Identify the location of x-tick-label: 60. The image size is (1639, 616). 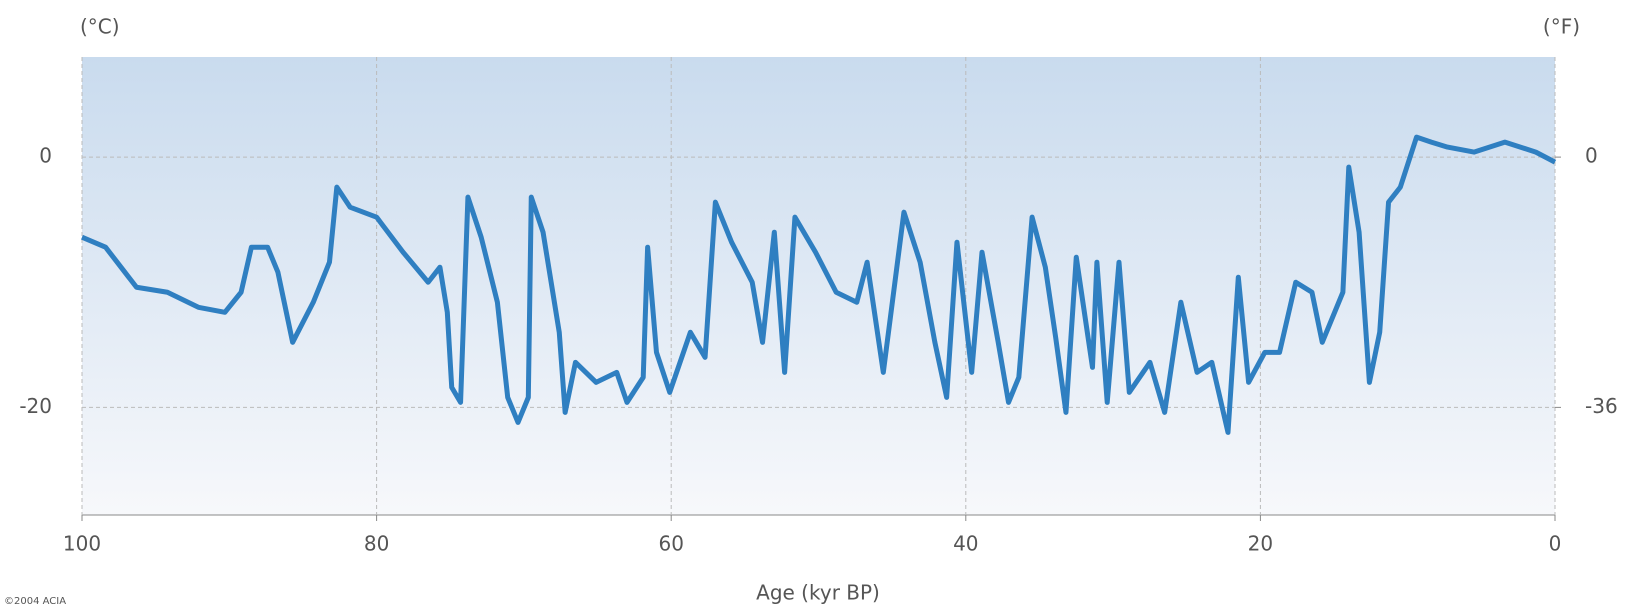
(670, 544).